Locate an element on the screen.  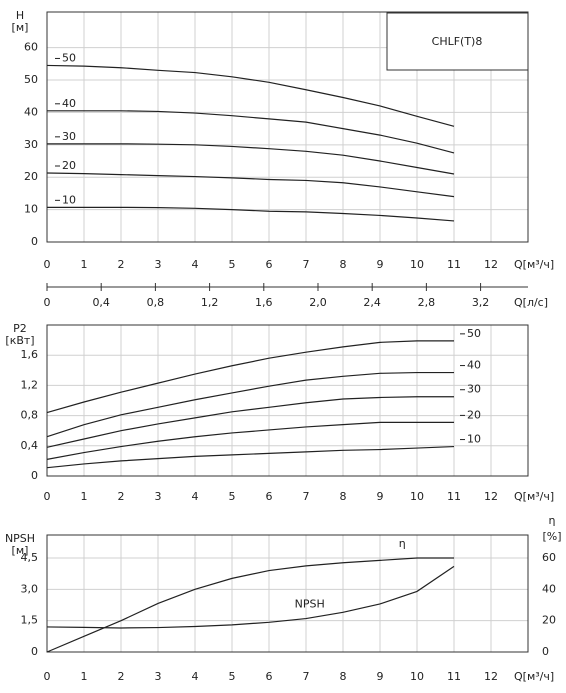
series-label: η is located at coordinates (402, 543).